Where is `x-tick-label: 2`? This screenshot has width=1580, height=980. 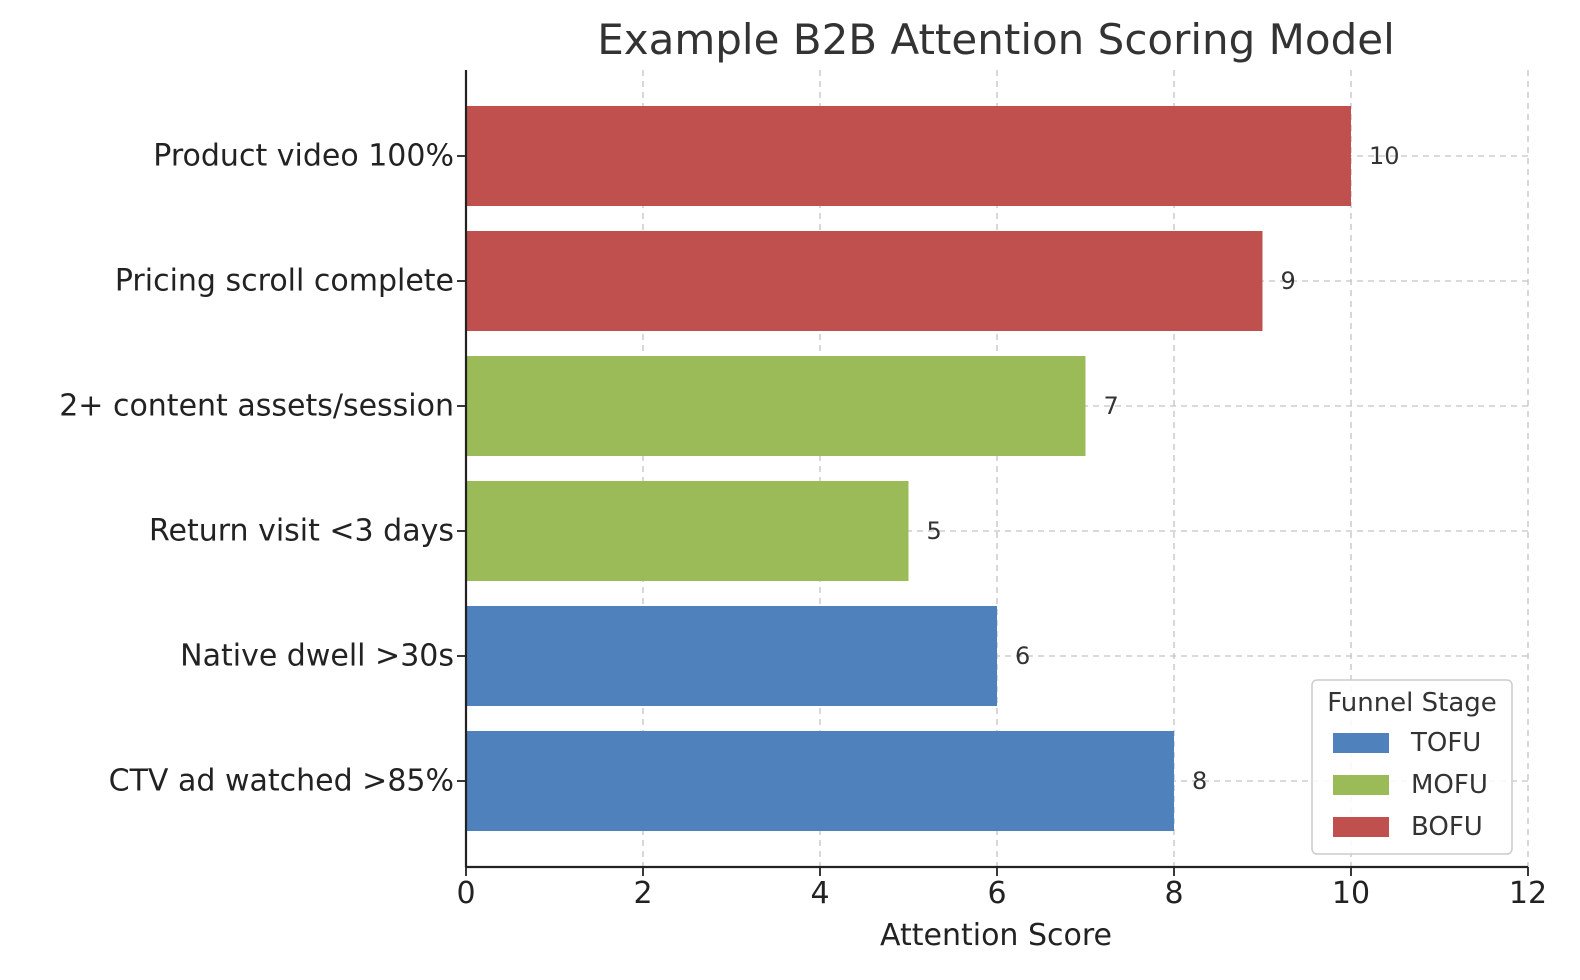 x-tick-label: 2 is located at coordinates (642, 893).